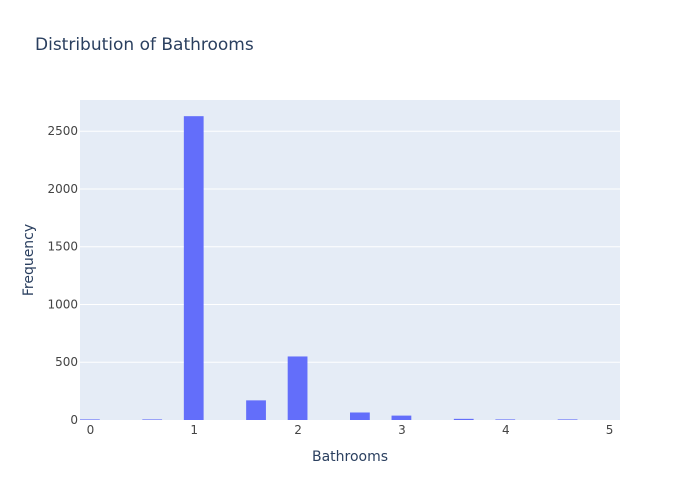 This screenshot has width=700, height=500. I want to click on y-tick-label: 2000, so click(62, 189).